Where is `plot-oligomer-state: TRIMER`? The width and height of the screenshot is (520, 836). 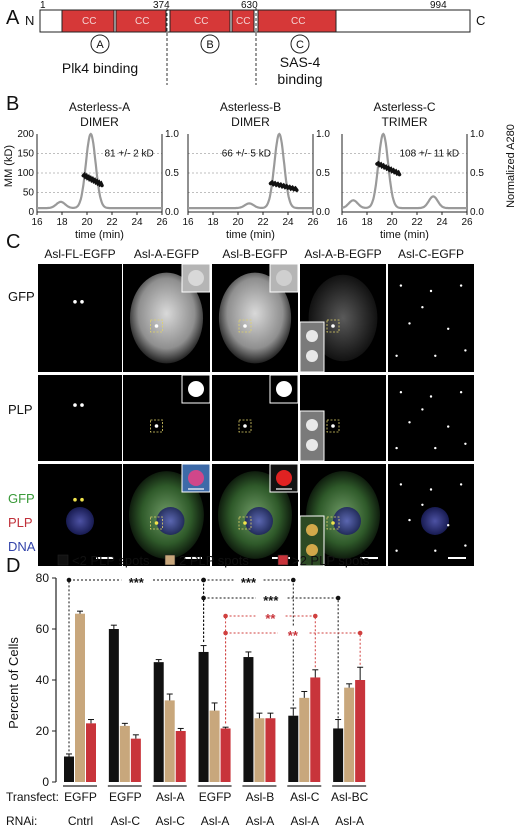
plot-oligomer-state: TRIMER is located at coordinates (405, 122).